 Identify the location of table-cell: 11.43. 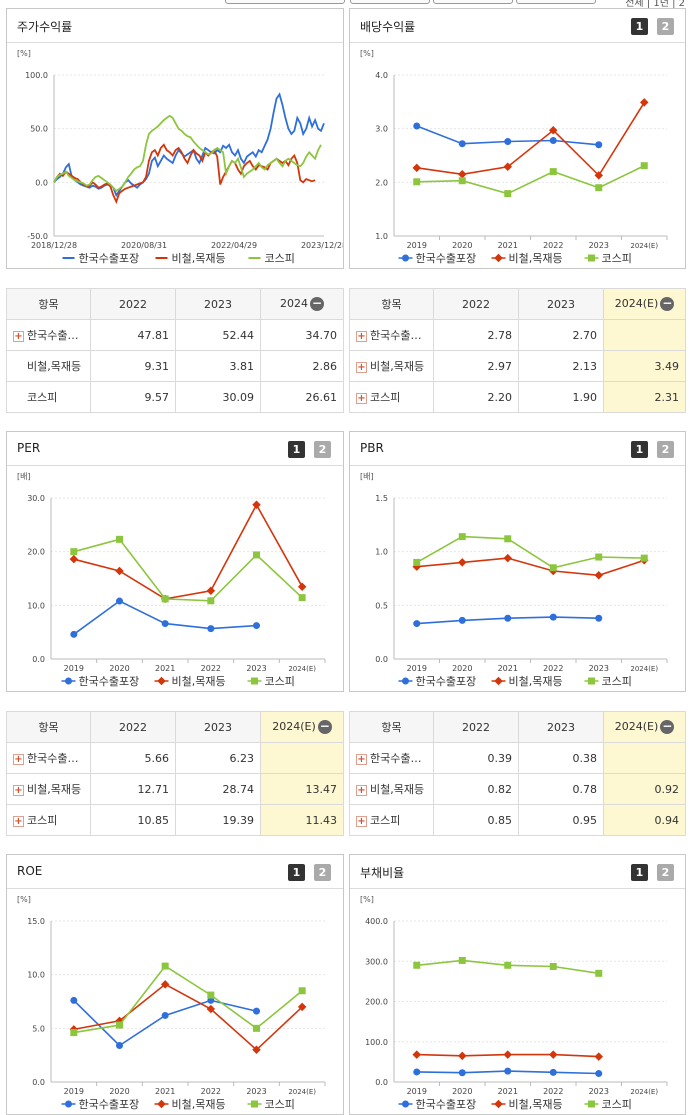
(302, 820).